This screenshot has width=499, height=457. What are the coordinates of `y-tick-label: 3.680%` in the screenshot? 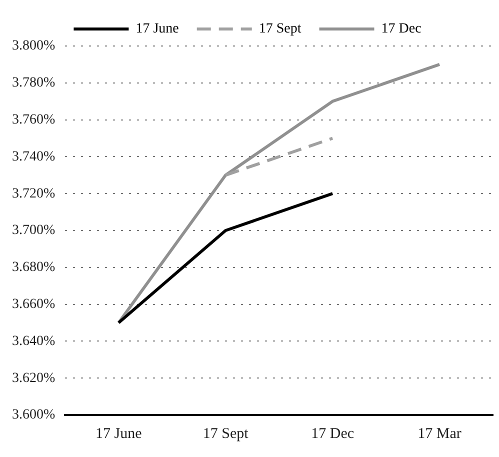 It's located at (34, 268).